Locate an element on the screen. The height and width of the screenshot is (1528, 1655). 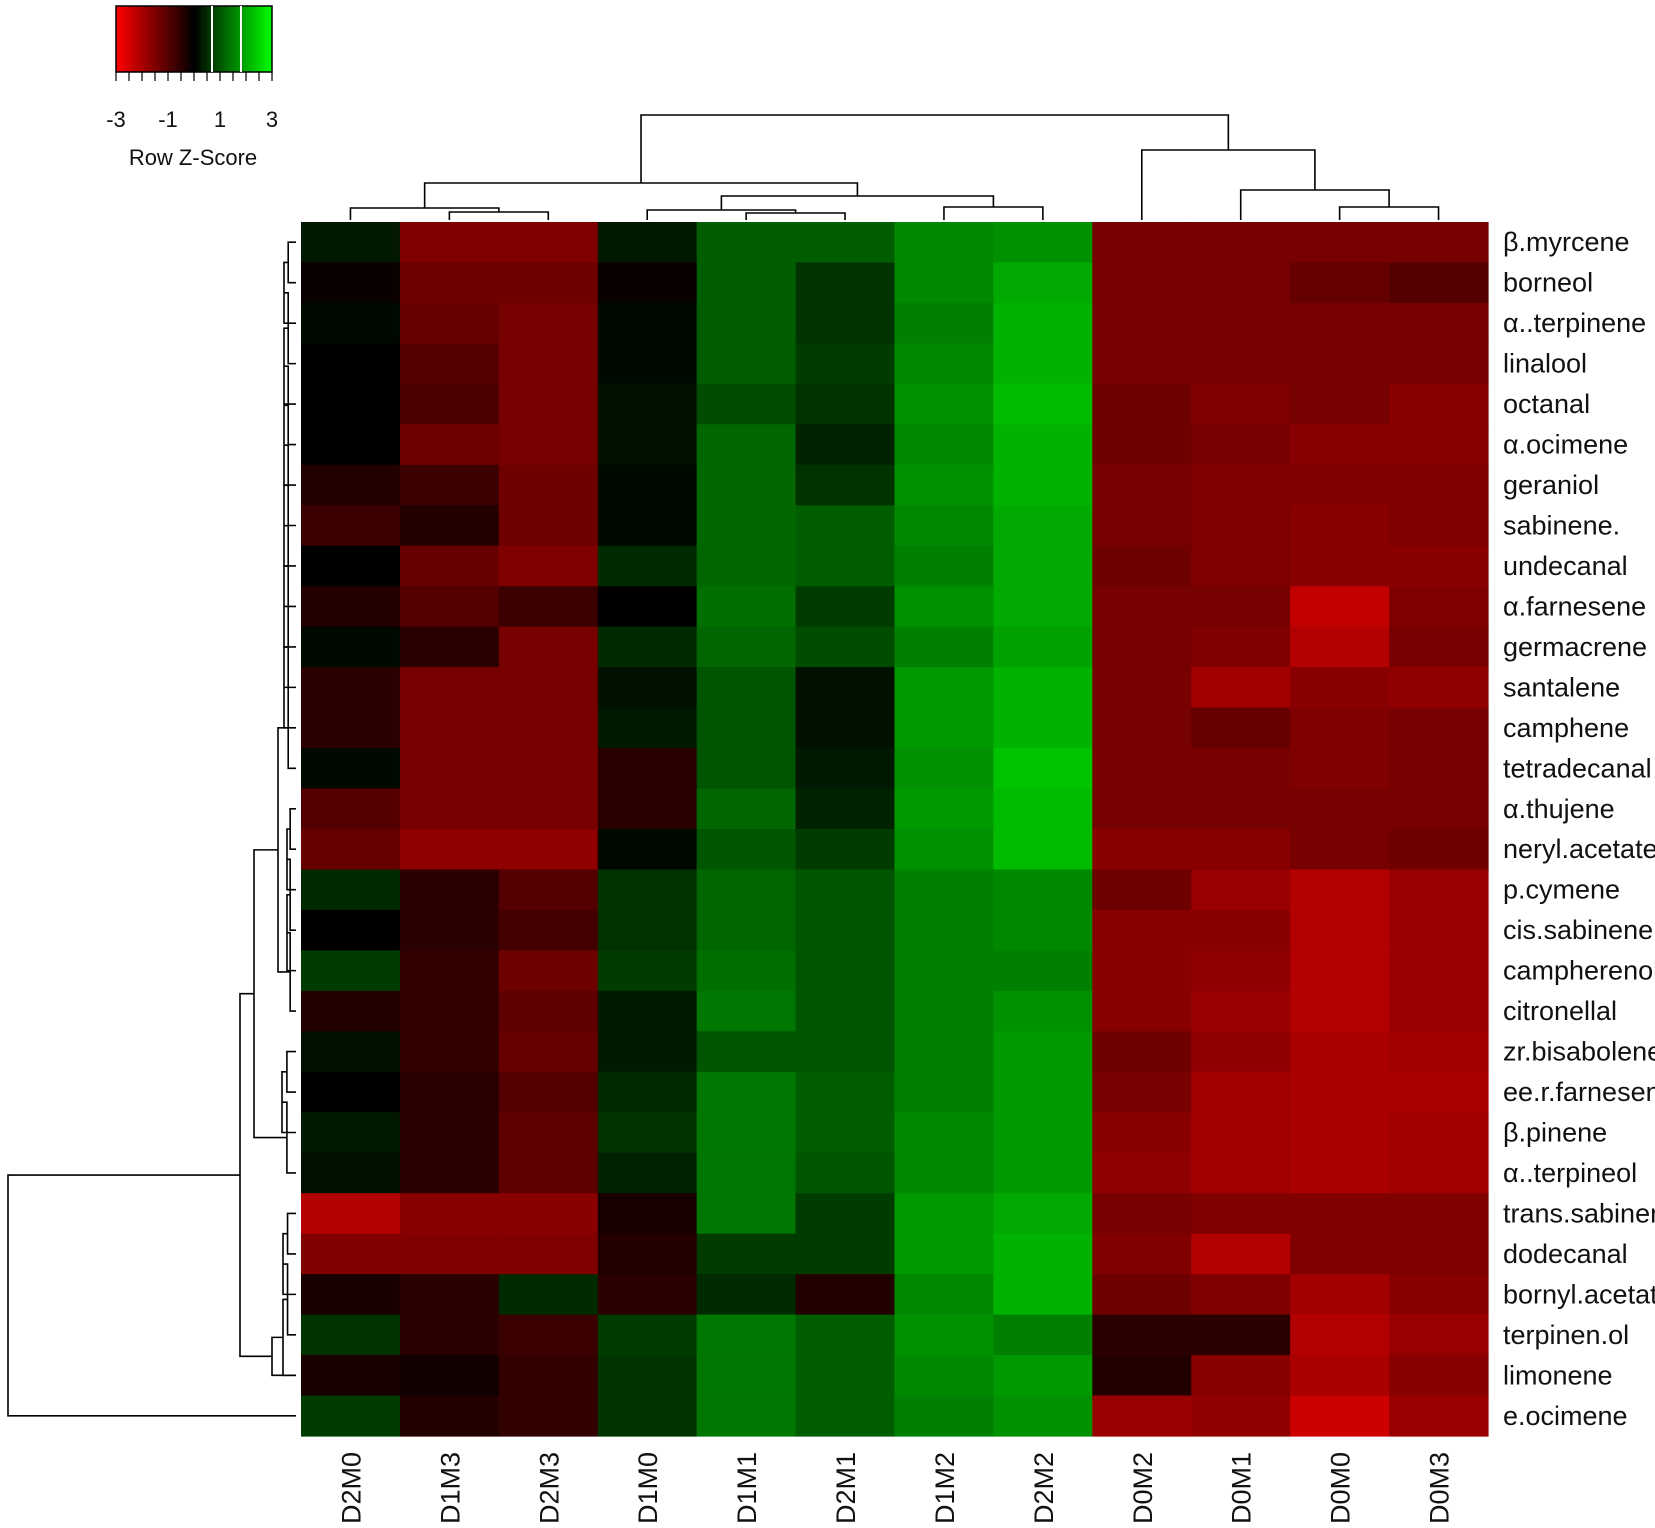
row-label: zr.bisabolene is located at coordinates (1579, 1052).